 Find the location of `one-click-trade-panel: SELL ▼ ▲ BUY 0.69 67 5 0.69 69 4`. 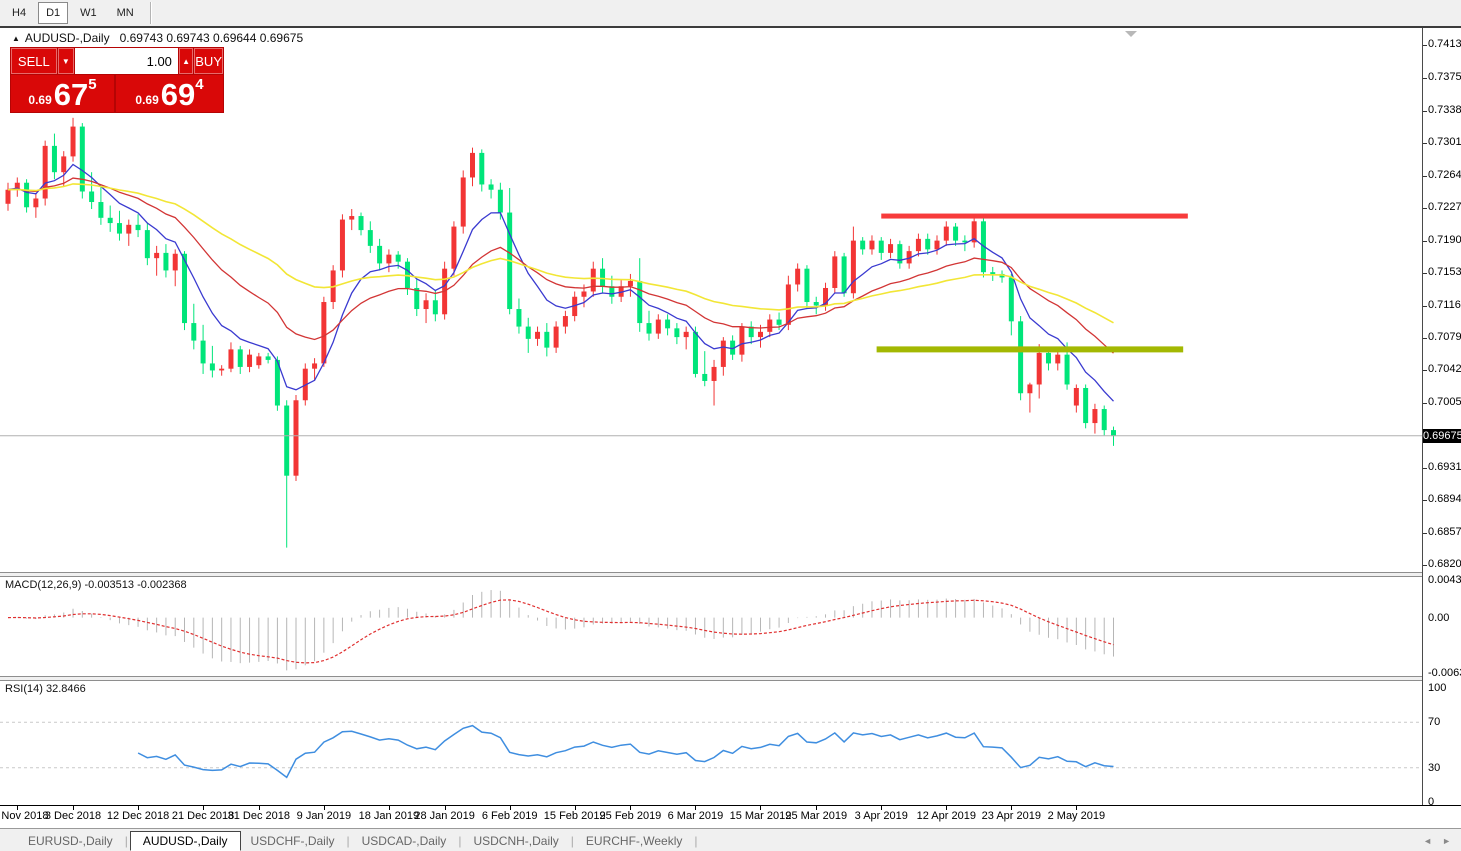

one-click-trade-panel: SELL ▼ ▲ BUY 0.69 67 5 0.69 69 4 is located at coordinates (117, 80).